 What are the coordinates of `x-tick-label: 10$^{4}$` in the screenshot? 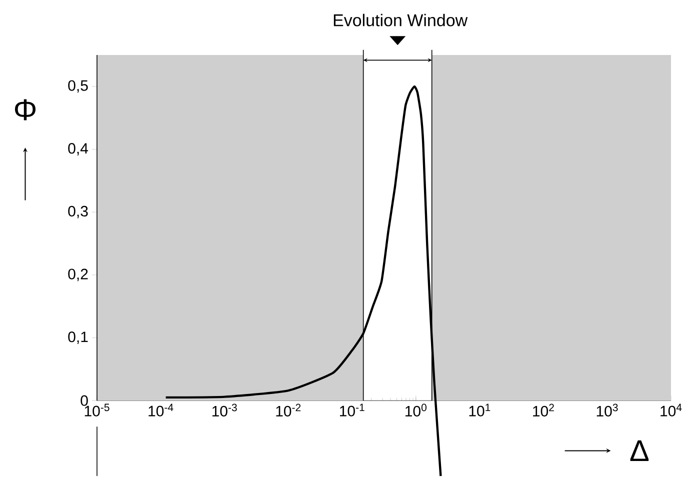 It's located at (671, 410).